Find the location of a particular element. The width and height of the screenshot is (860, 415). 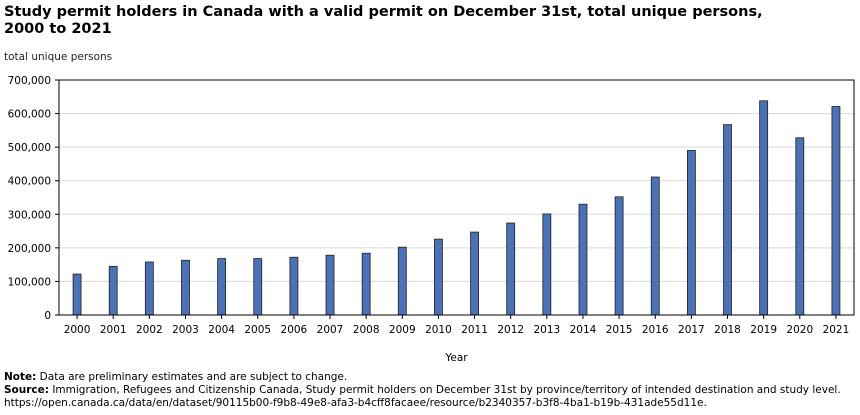

x-tick-label: 2017 is located at coordinates (691, 330).